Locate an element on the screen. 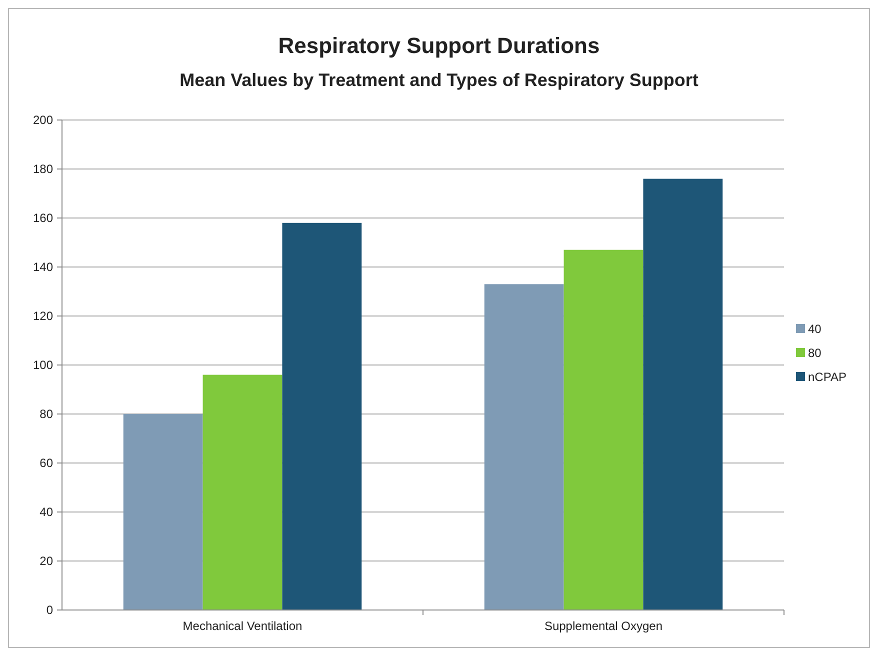  y-tick-label: 40 is located at coordinates (47, 512).